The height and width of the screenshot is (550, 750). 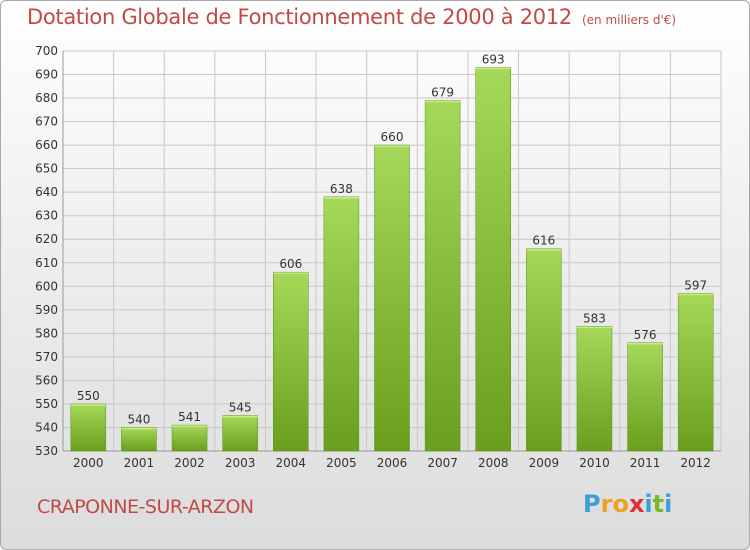 What do you see at coordinates (46, 169) in the screenshot?
I see `y-tick-label: 650` at bounding box center [46, 169].